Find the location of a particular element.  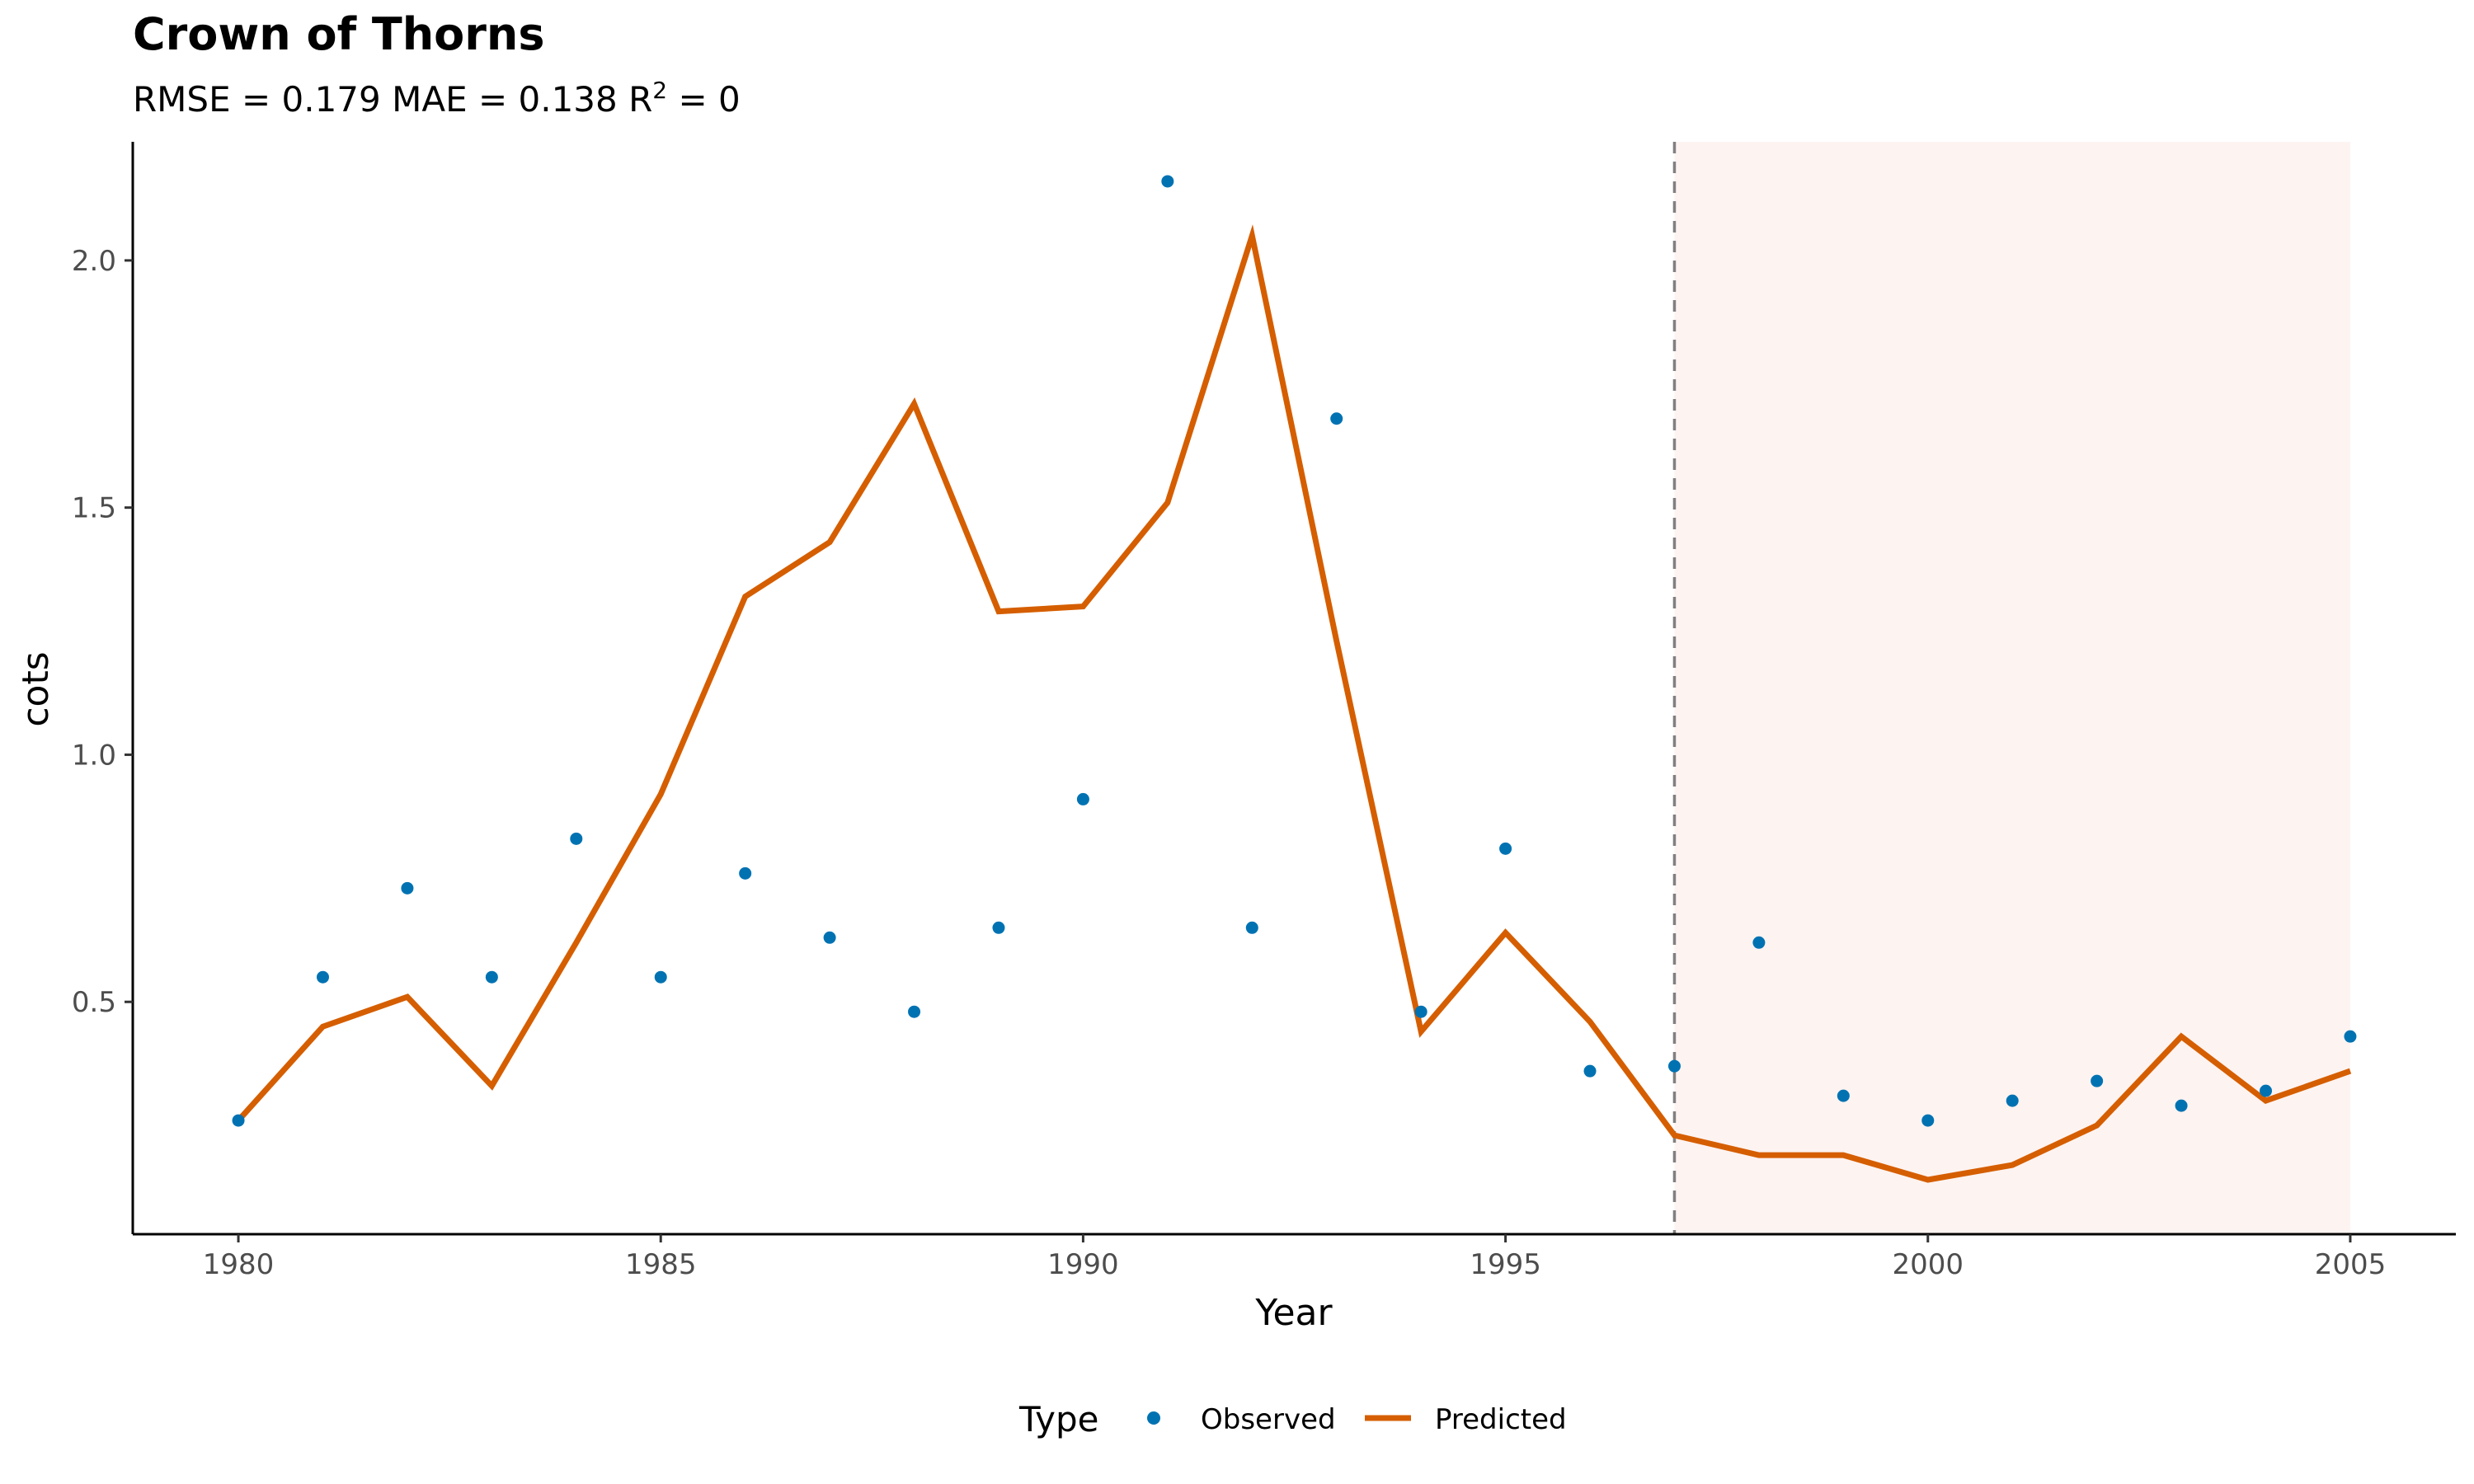

chart-subtitle: RMSE = 0.179 MAE = 0.138 R2 = 0 is located at coordinates (437, 98).